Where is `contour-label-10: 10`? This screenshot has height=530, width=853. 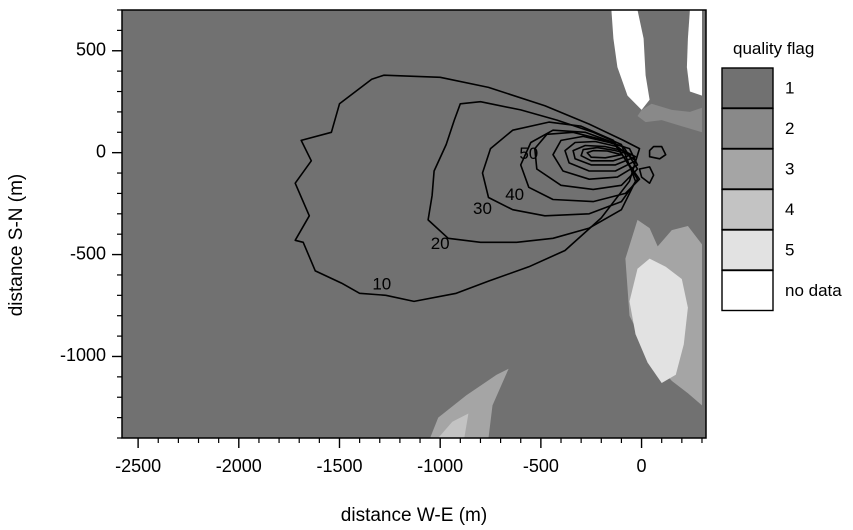
contour-label-10: 10 is located at coordinates (381, 284).